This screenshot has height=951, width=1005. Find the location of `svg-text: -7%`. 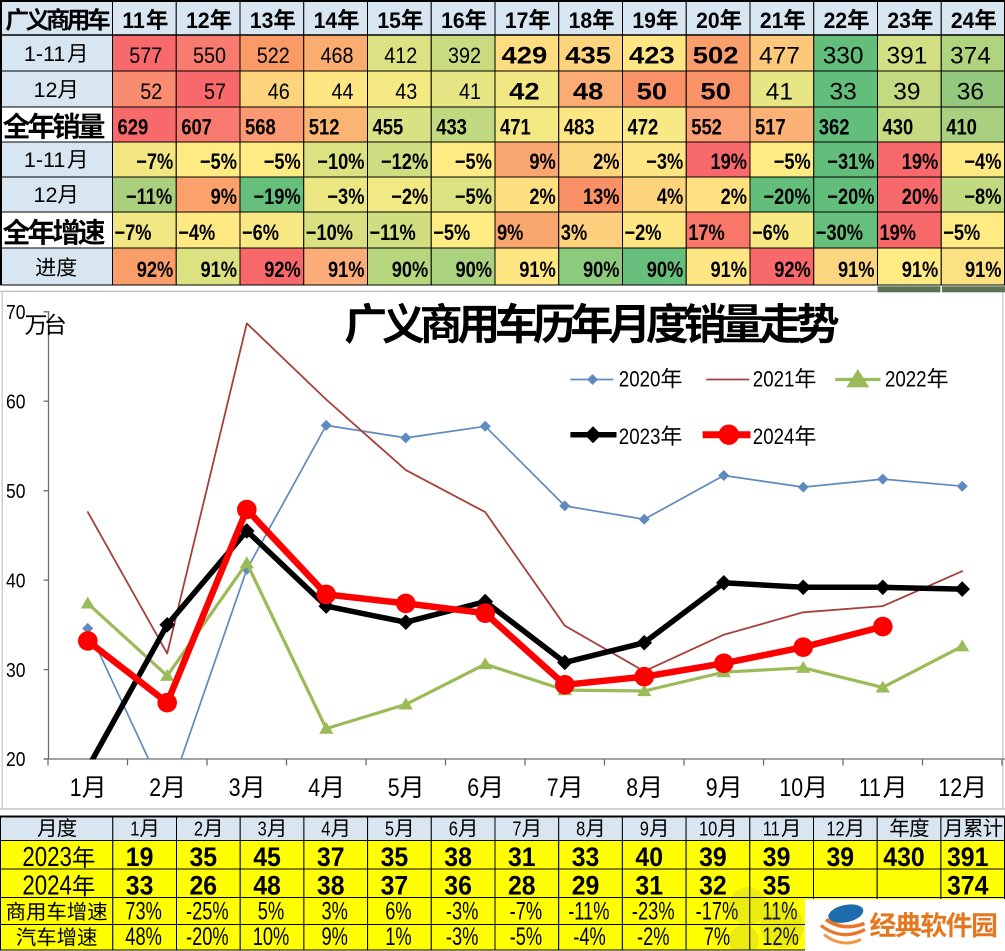

svg-text: -7% is located at coordinates (526, 911).